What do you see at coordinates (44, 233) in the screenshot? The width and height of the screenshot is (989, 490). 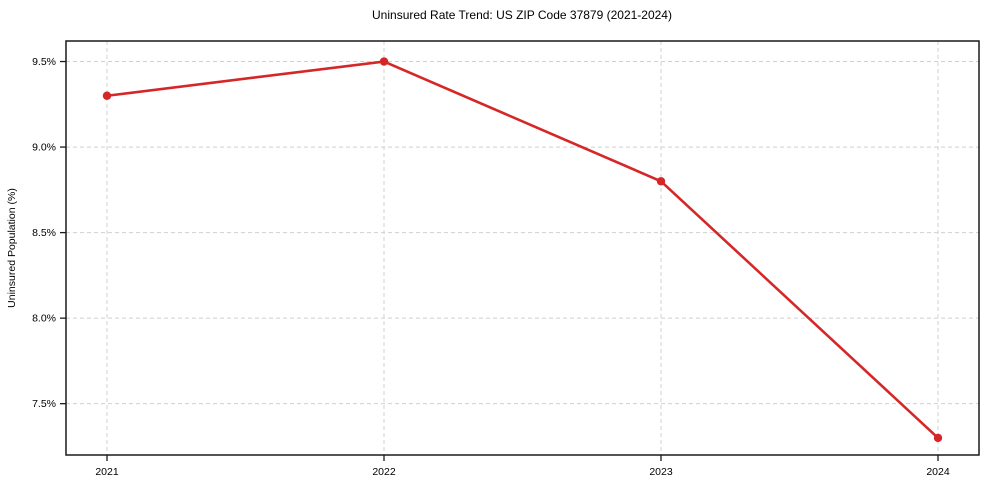 I see `y-tick-label: 8.5%` at bounding box center [44, 233].